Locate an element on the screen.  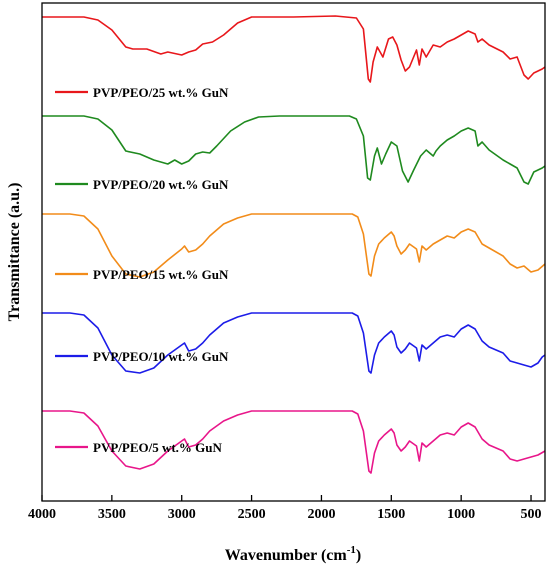
legend-label: PVP/PEO/15 wt.% GuN is located at coordinates (161, 274).